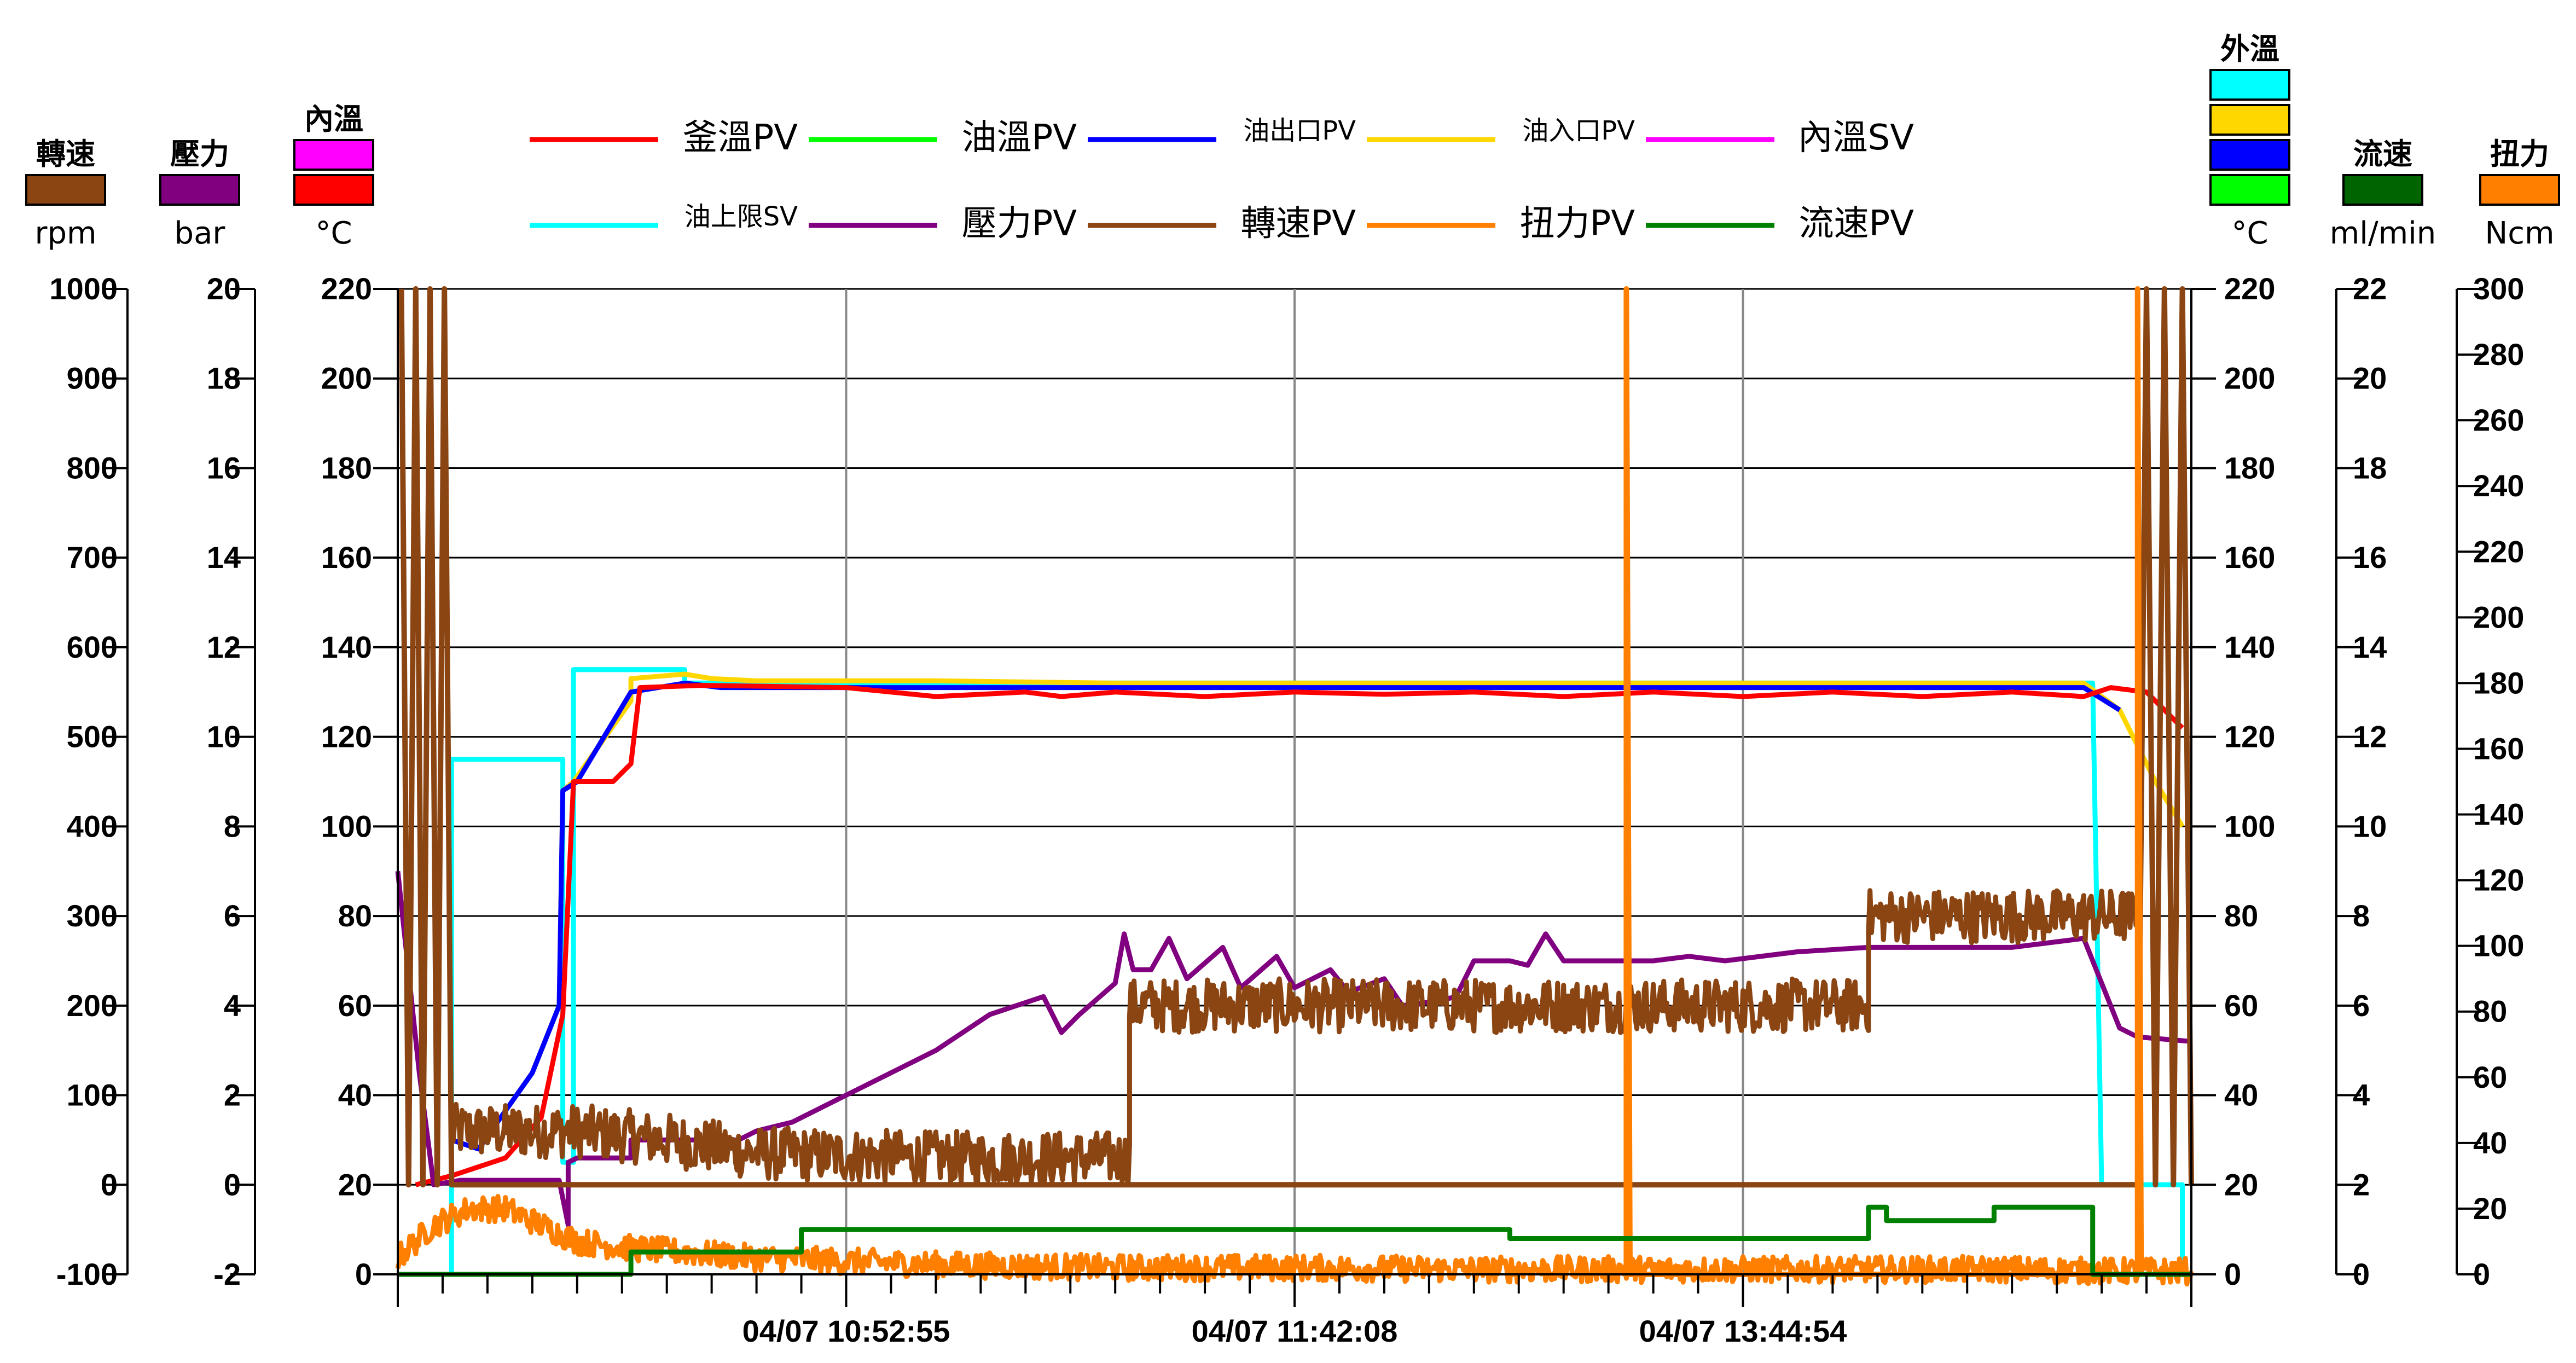  What do you see at coordinates (2250, 647) in the screenshot?
I see `temp-axis-right-tick-label: 140` at bounding box center [2250, 647].